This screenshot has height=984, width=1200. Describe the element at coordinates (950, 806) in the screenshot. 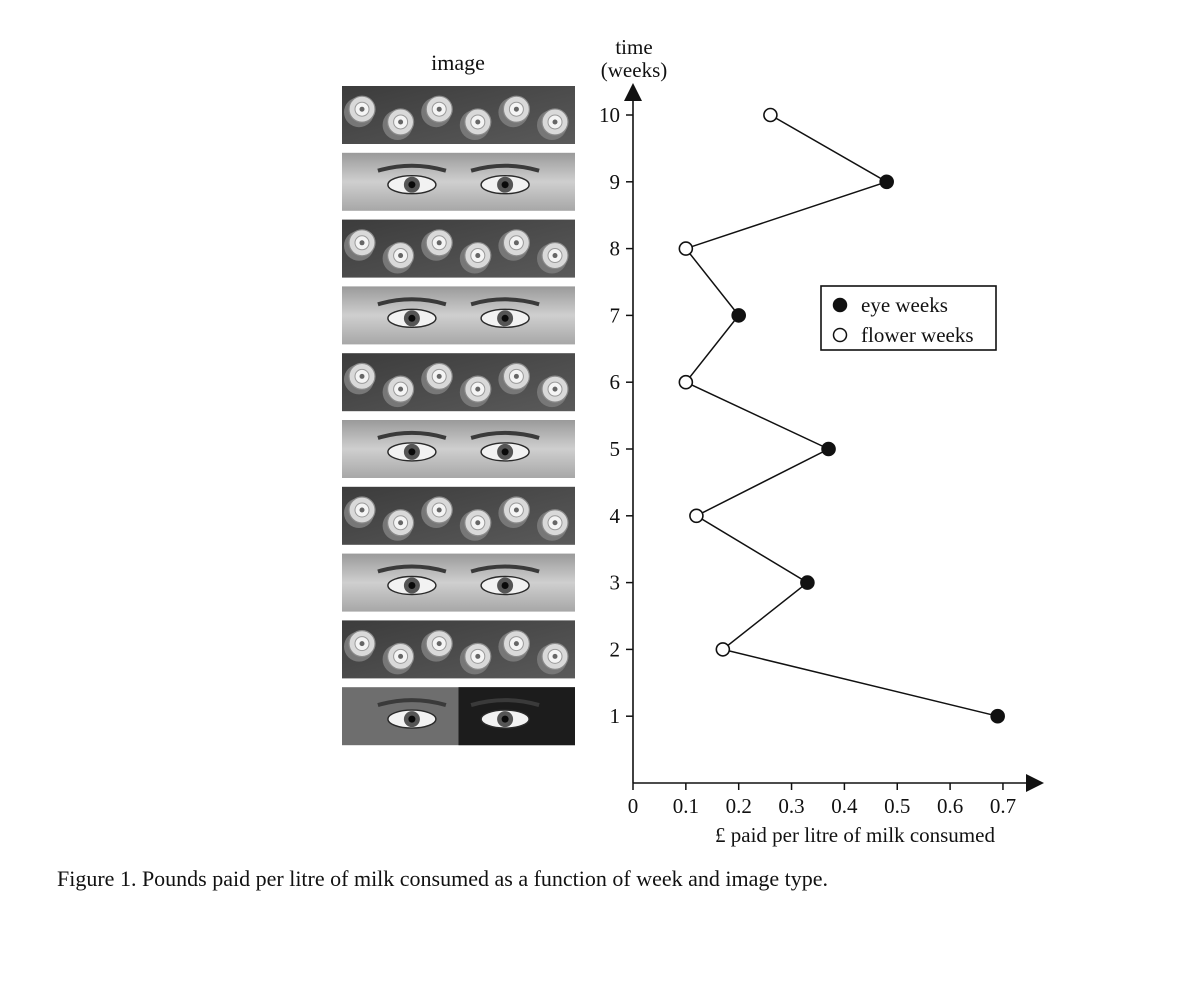

I see `x-tick-label: 0.6` at that location.